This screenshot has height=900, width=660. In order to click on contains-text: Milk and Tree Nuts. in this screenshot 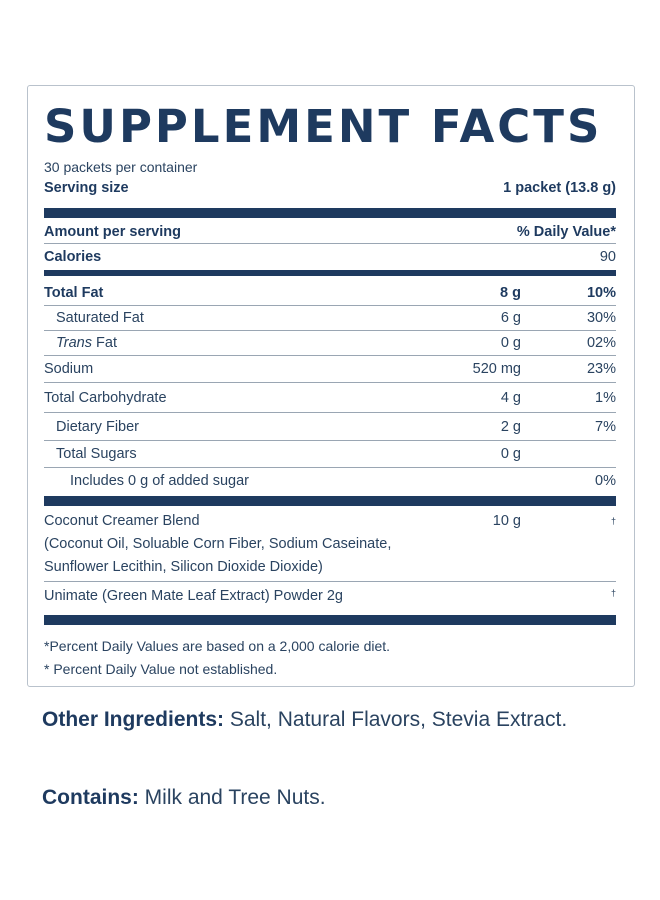, I will do `click(232, 797)`.